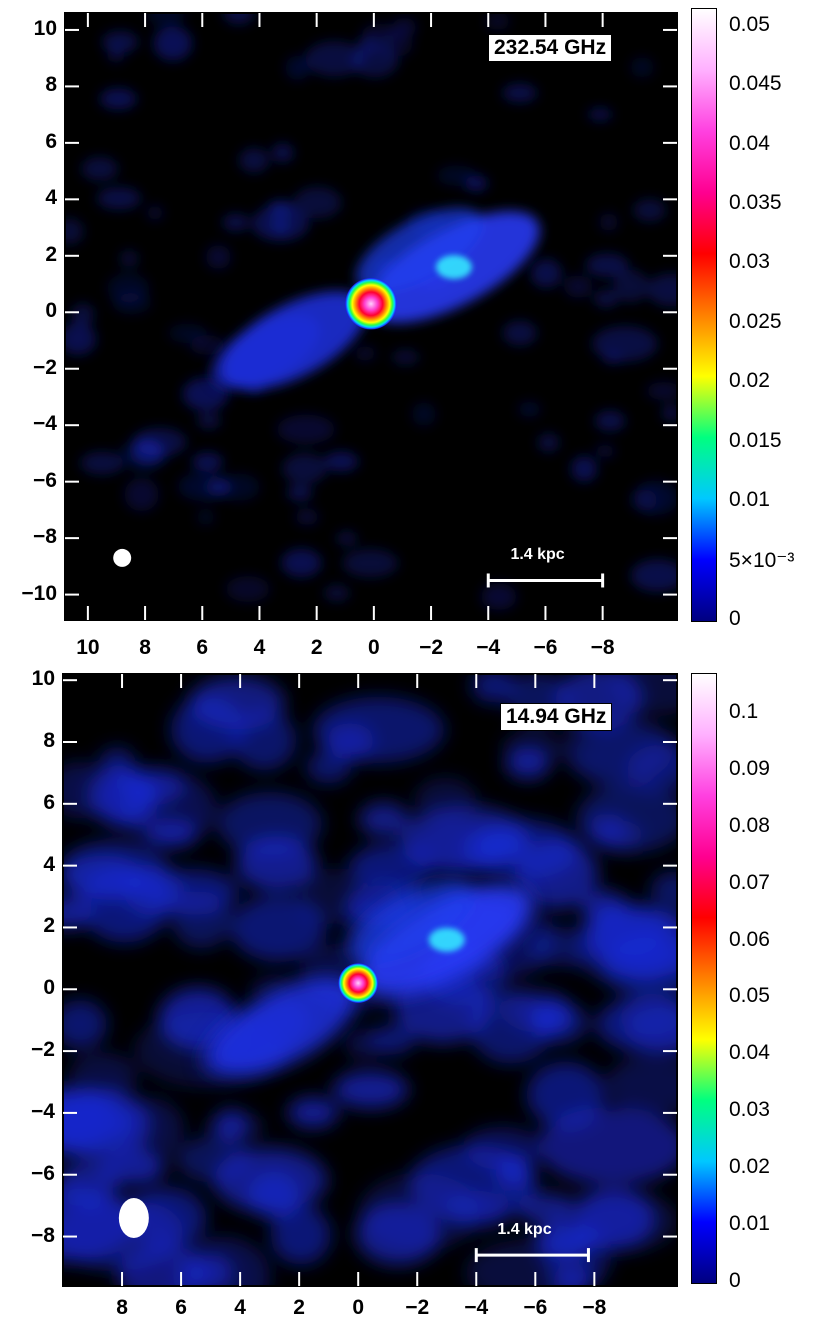 This screenshot has height=1328, width=831. What do you see at coordinates (749, 825) in the screenshot?
I see `colorbar-tick-label: 0.08` at bounding box center [749, 825].